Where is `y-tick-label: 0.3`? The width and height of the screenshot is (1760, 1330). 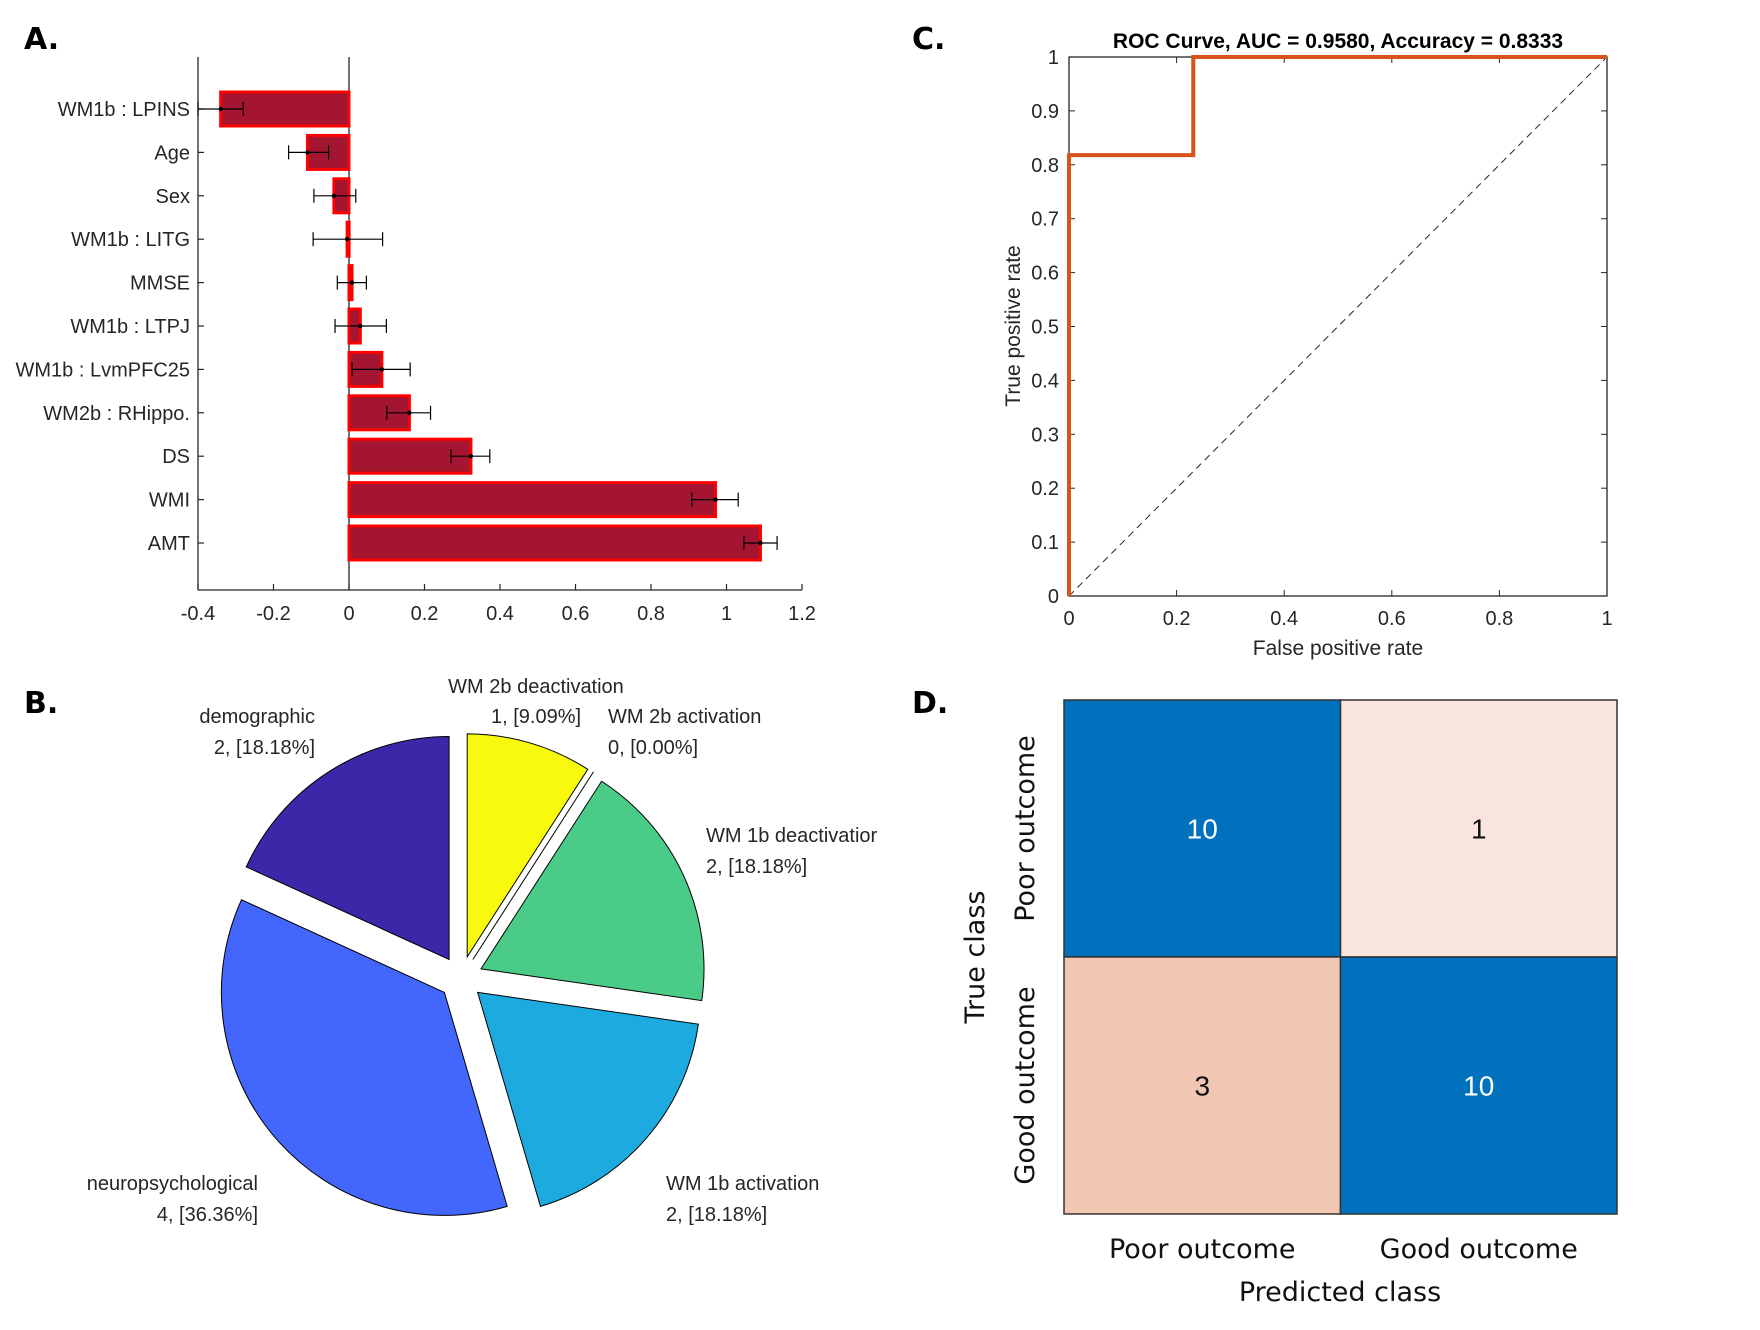
y-tick-label: 0.3 is located at coordinates (1045, 435).